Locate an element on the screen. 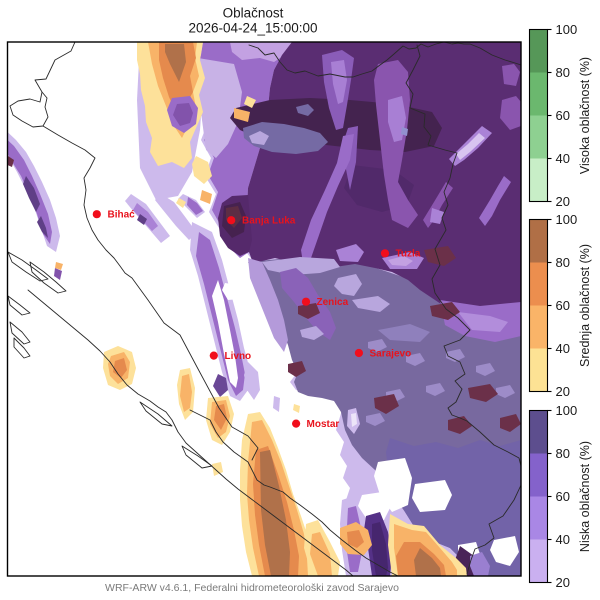 The width and height of the screenshot is (600, 600). svg-text: Oblačnost is located at coordinates (253, 13).